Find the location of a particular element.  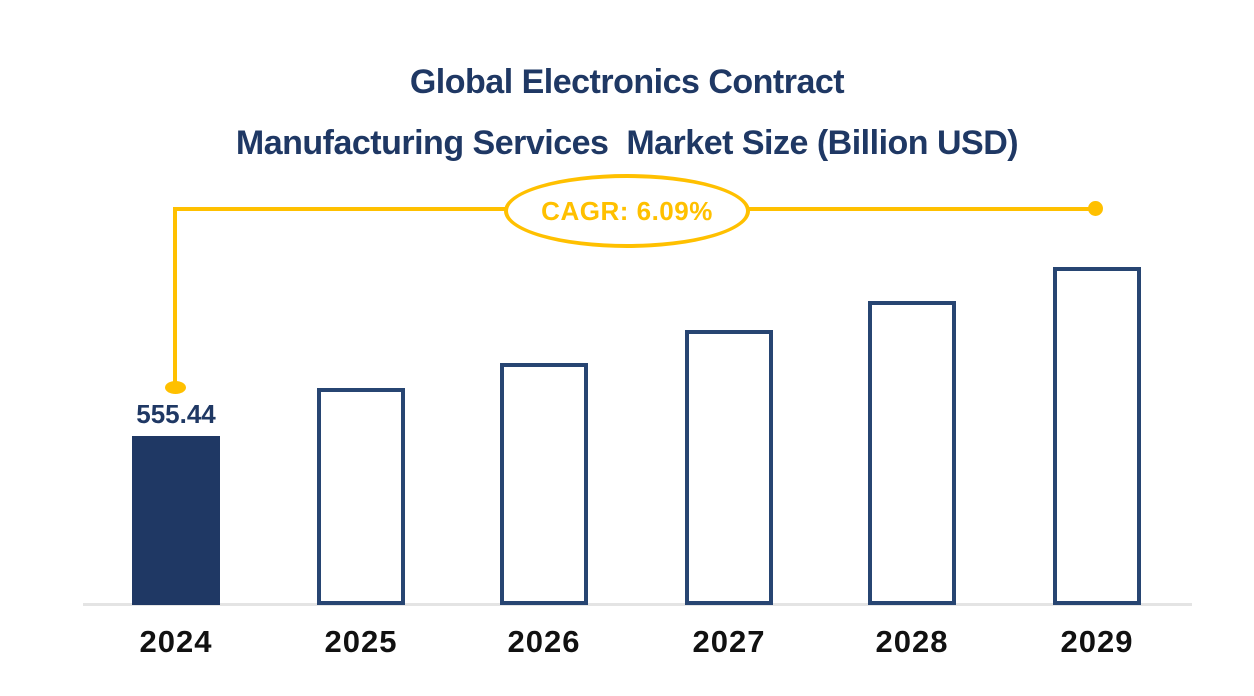

bar-2027 is located at coordinates (729, 467).